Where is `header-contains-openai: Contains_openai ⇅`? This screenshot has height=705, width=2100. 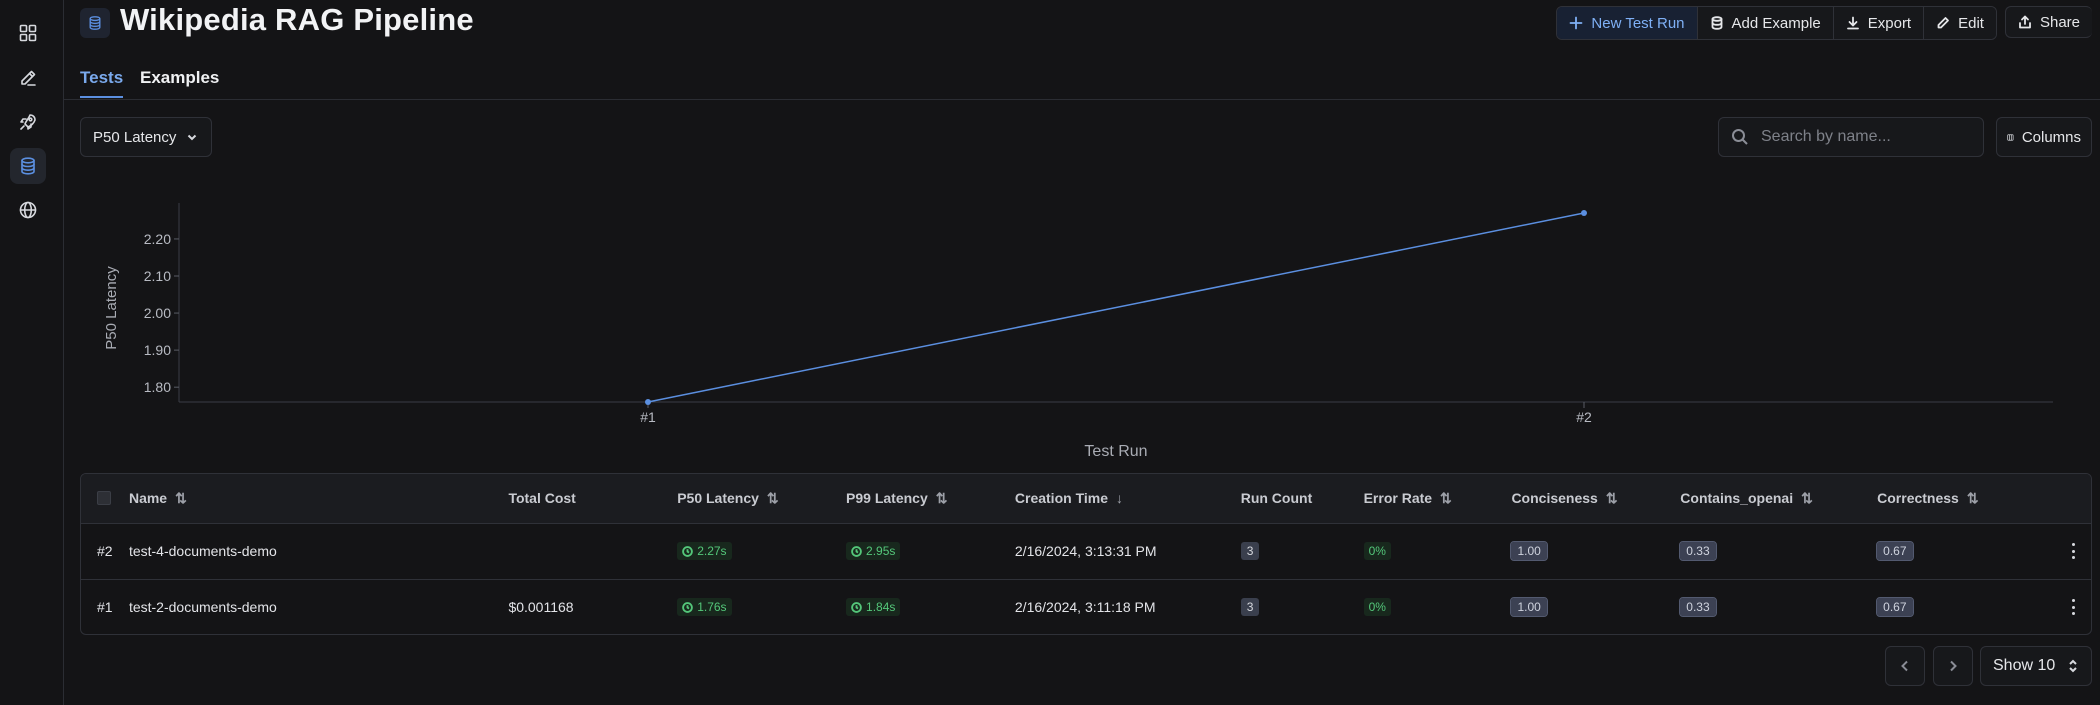 header-contains-openai: Contains_openai ⇅ is located at coordinates (1778, 498).